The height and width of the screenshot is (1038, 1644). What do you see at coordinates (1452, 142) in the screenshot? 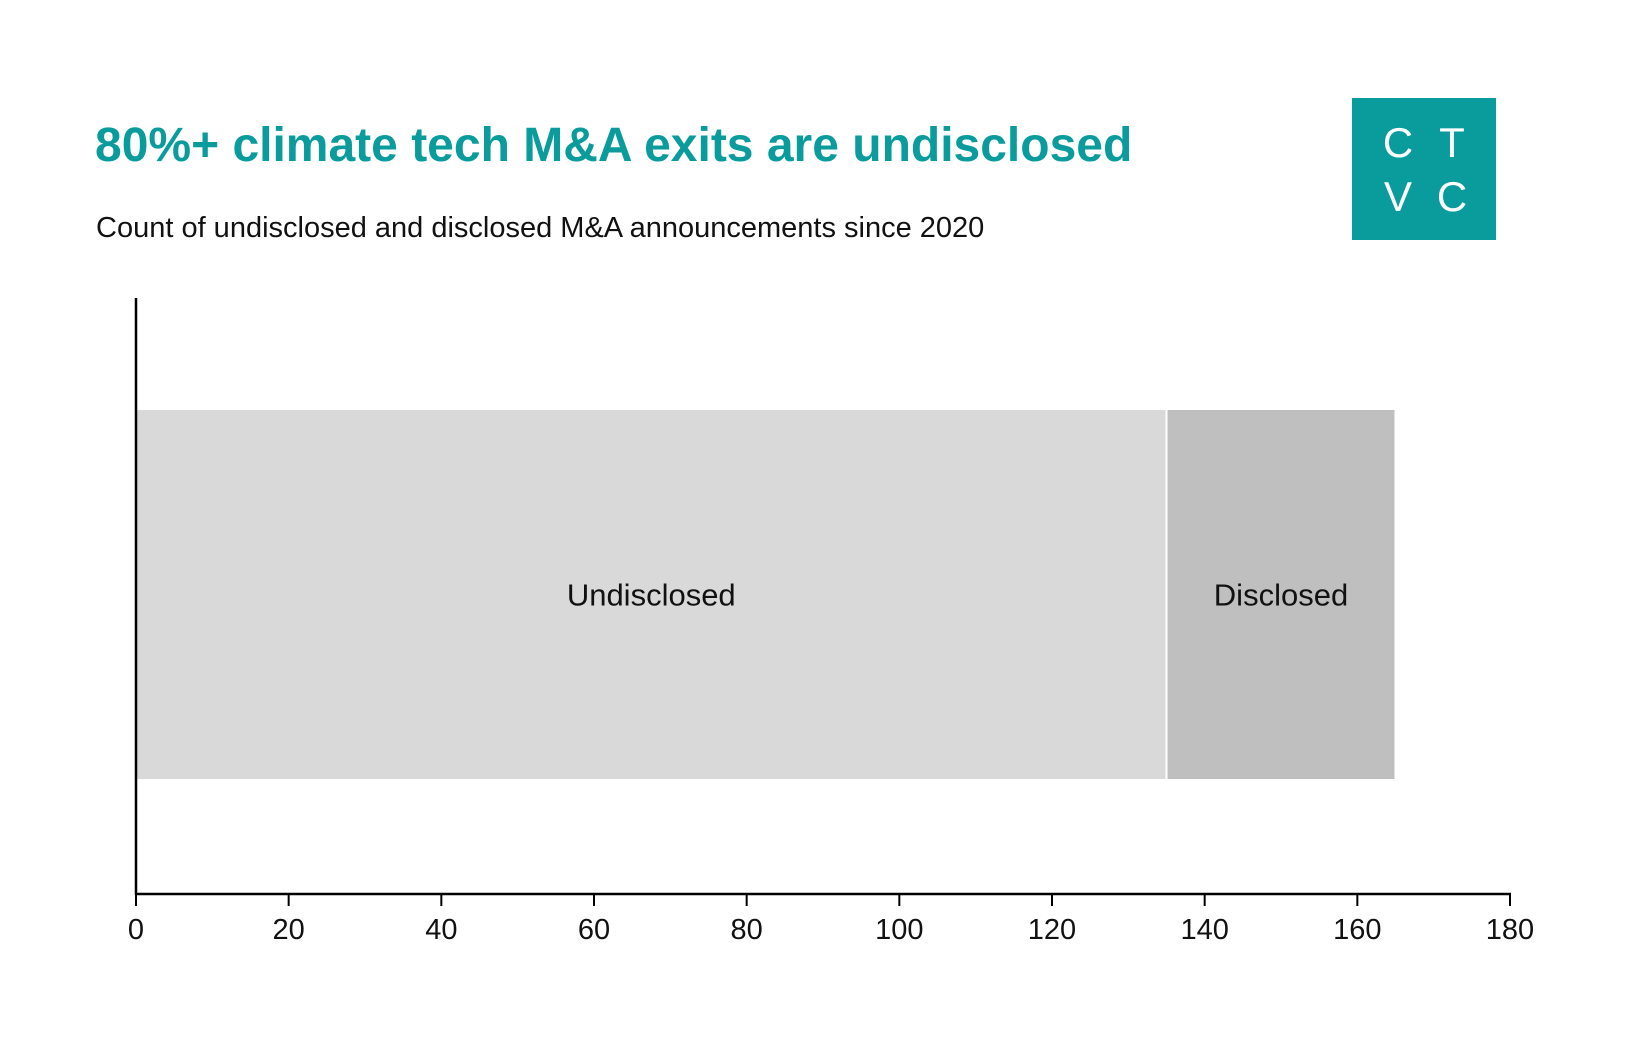
I see `logo-letter-t: T` at bounding box center [1452, 142].